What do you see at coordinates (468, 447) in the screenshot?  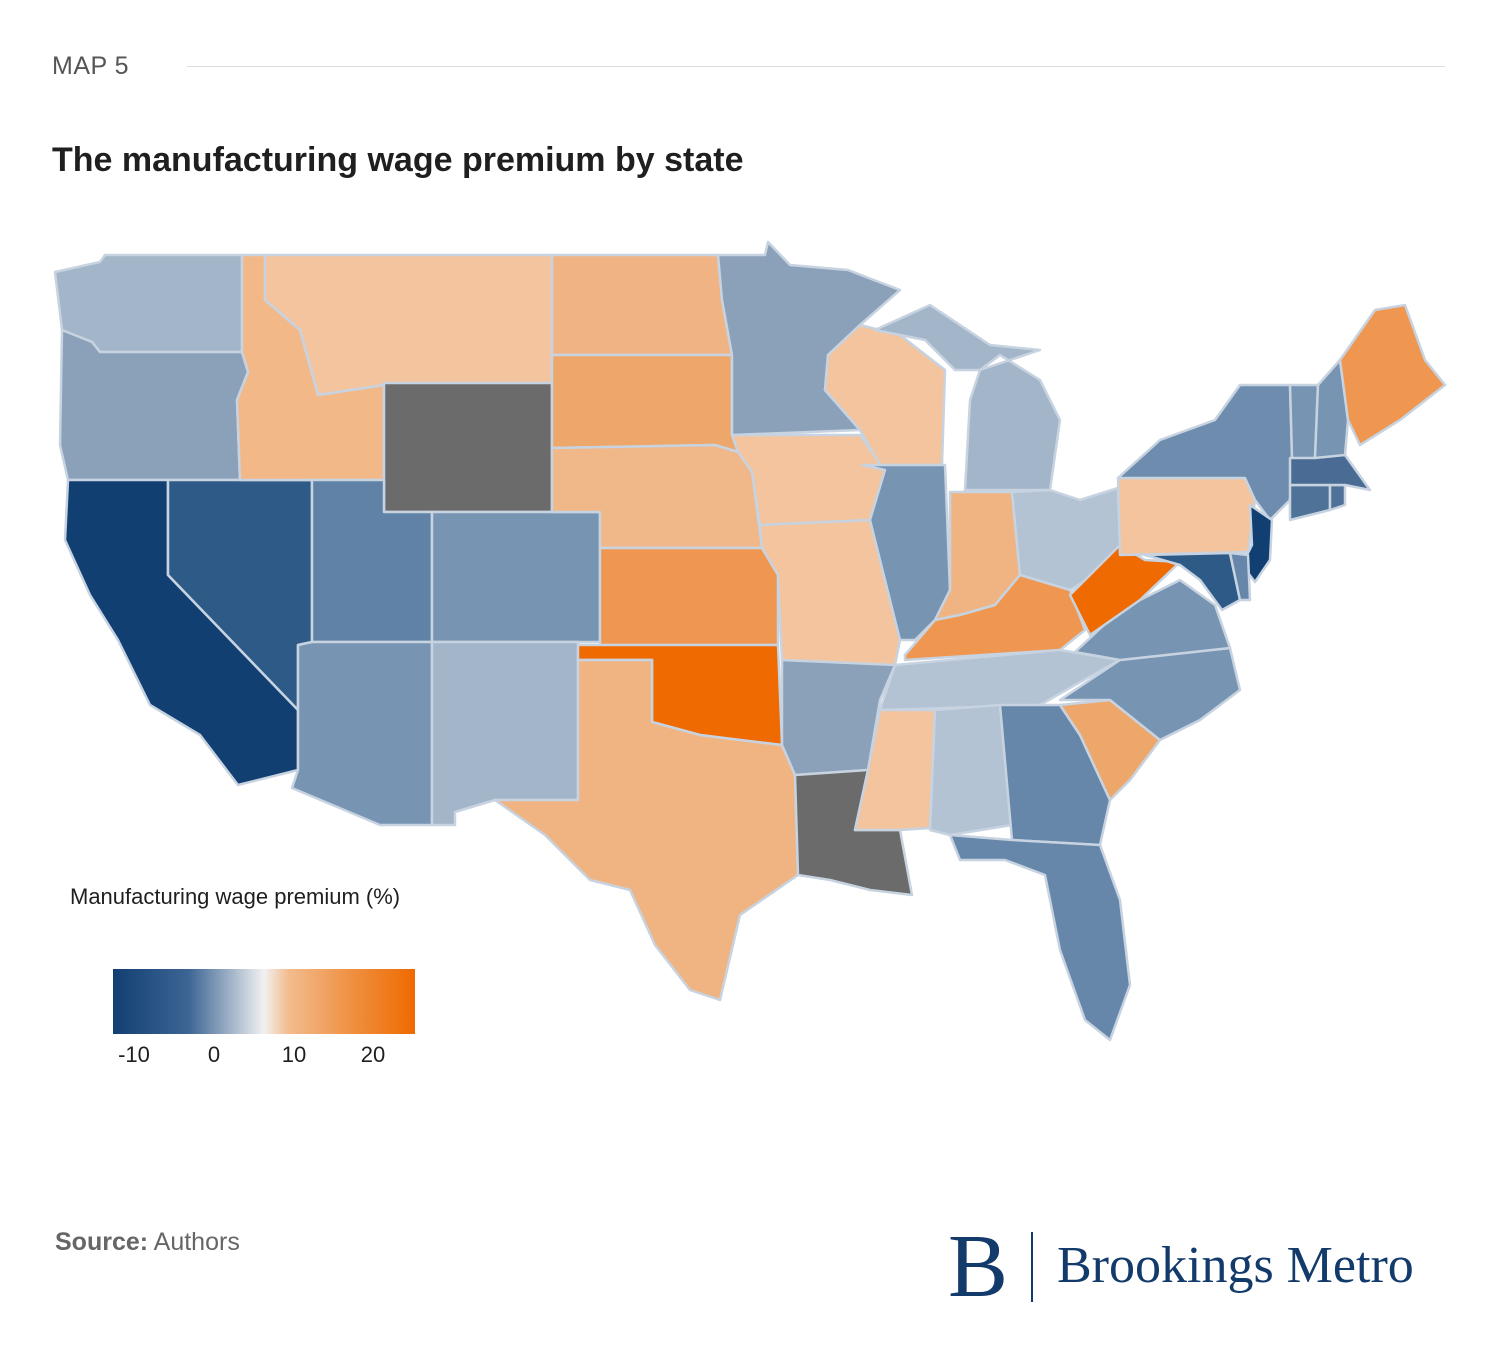 I see `state-wy` at bounding box center [468, 447].